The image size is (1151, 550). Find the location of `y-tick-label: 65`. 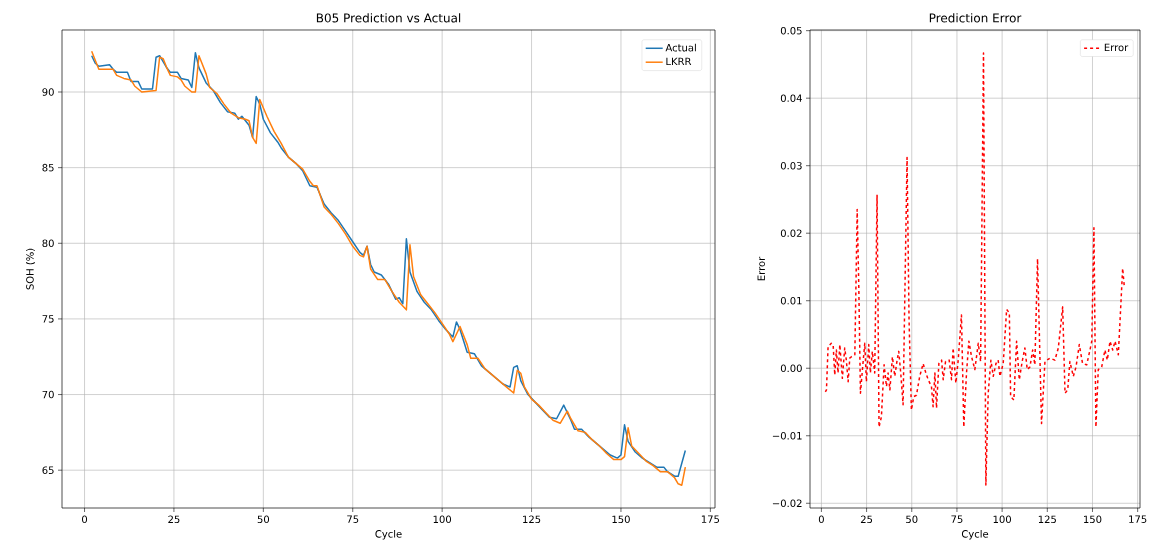

y-tick-label: 65 is located at coordinates (48, 470).